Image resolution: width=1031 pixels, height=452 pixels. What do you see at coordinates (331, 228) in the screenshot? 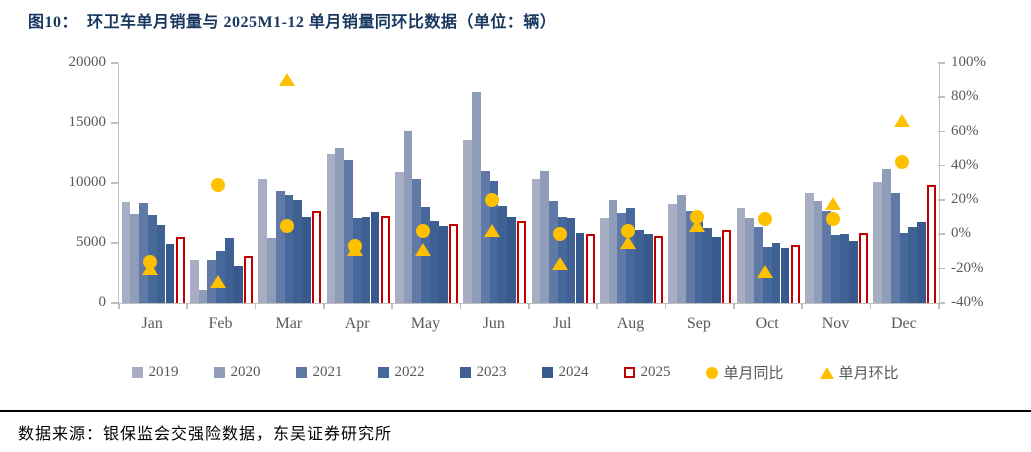
I see `bar-2019-apr` at bounding box center [331, 228].